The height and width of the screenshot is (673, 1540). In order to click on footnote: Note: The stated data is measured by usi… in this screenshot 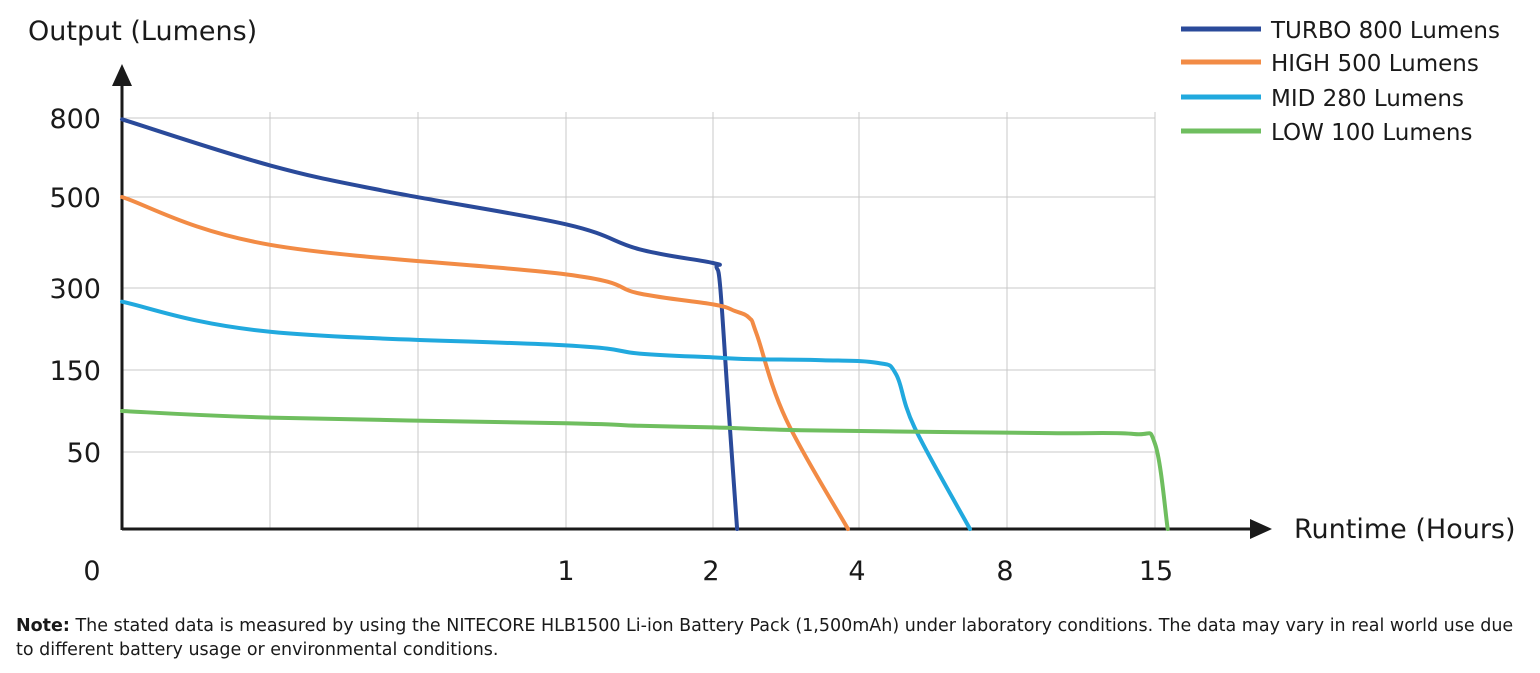, I will do `click(773, 638)`.